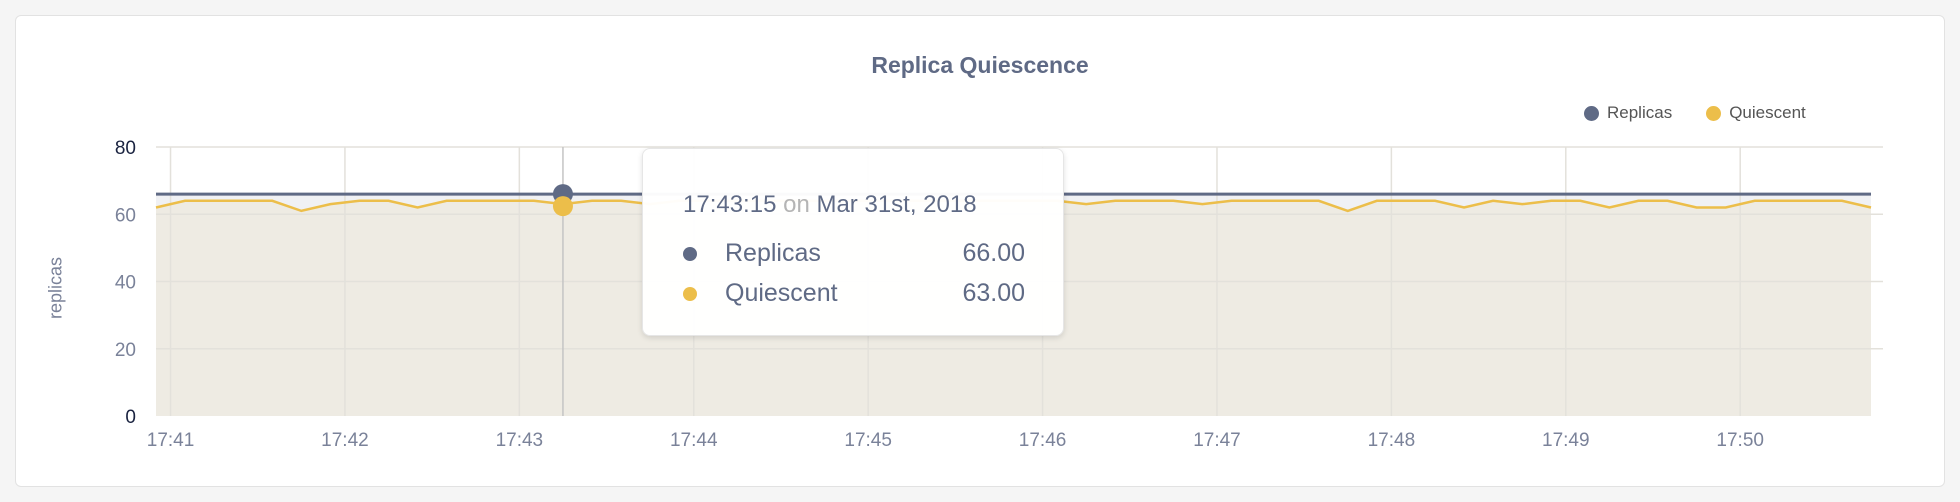  What do you see at coordinates (993, 293) in the screenshot?
I see `tooltip-value: 63.00` at bounding box center [993, 293].